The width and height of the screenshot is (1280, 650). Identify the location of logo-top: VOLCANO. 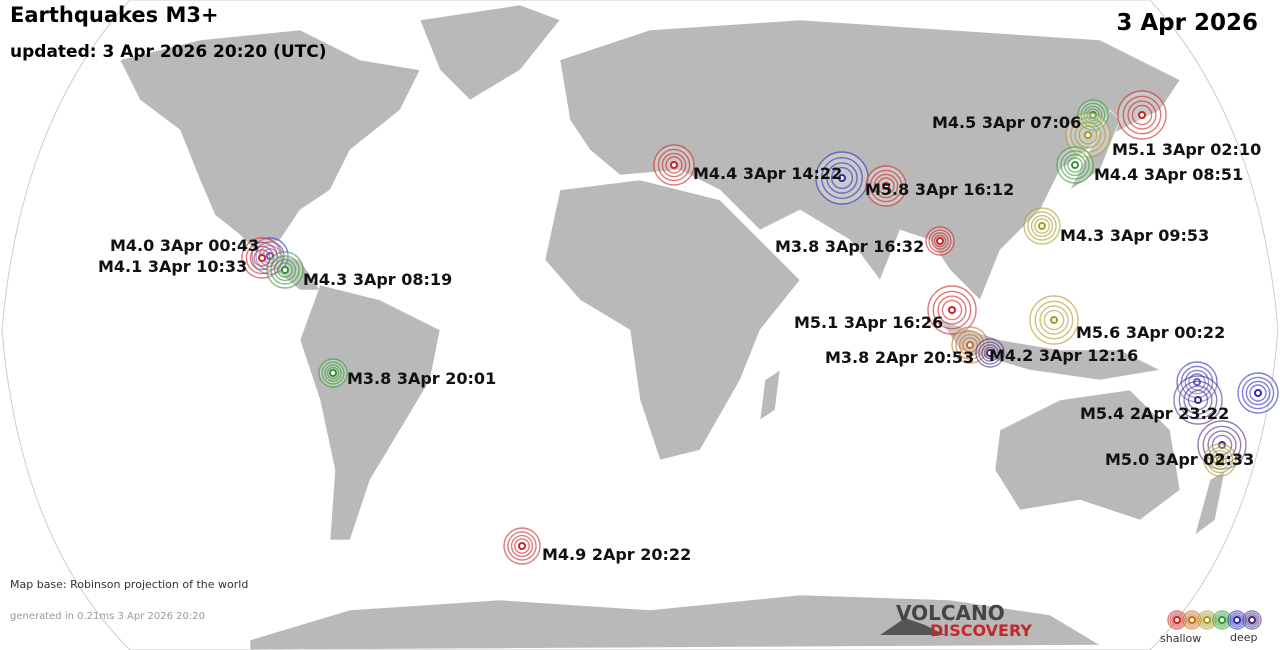
(950, 613).